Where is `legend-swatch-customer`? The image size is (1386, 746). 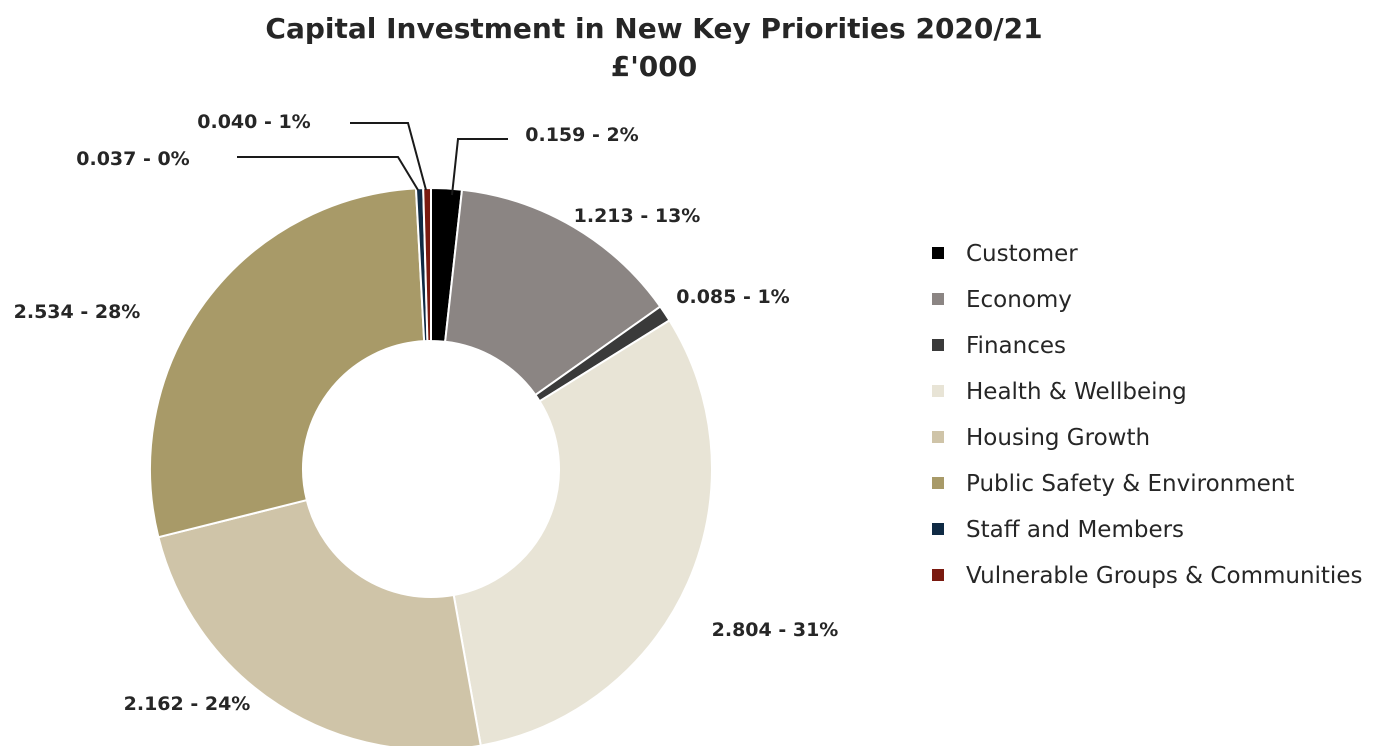 legend-swatch-customer is located at coordinates (938, 253).